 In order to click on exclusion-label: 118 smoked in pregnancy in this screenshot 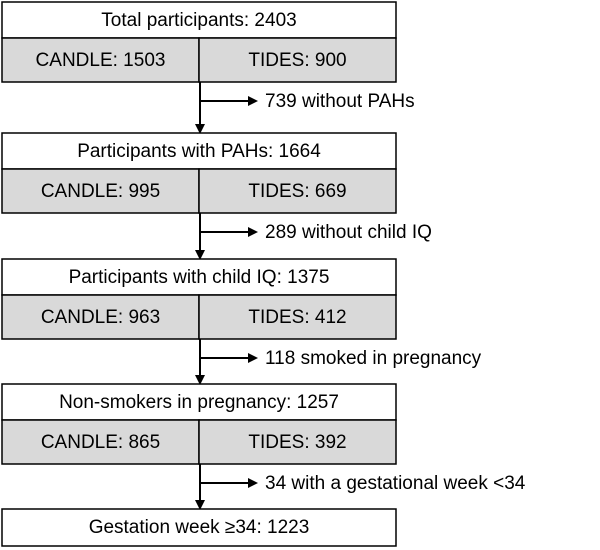, I will do `click(373, 358)`.